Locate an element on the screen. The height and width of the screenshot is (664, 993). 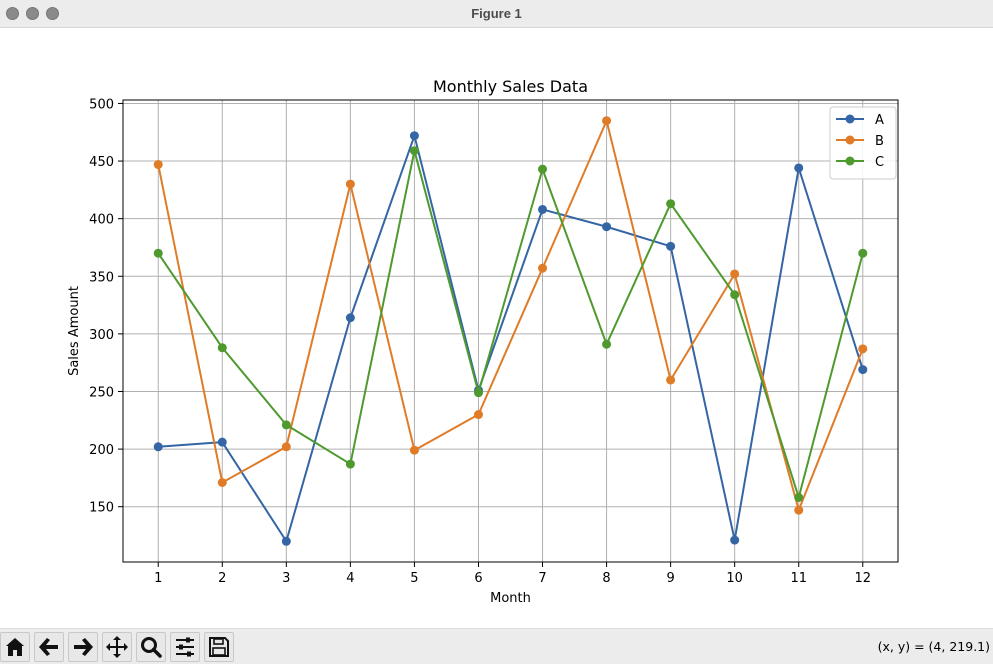
legend-marker-B is located at coordinates (850, 140).